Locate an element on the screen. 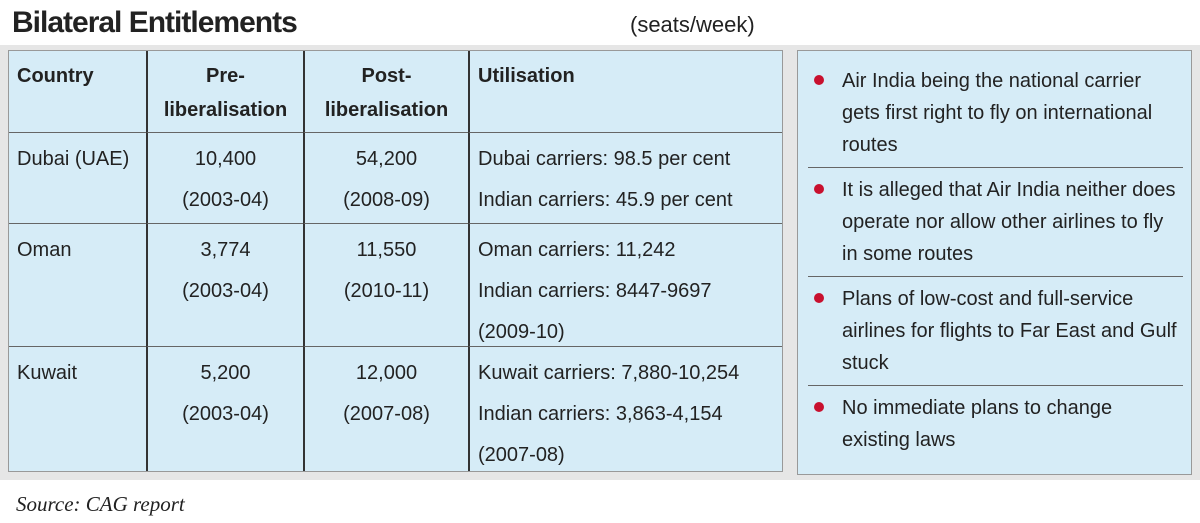 Image resolution: width=1200 pixels, height=523 pixels. table-cell: 10,400 (2003-04) is located at coordinates (224, 178).